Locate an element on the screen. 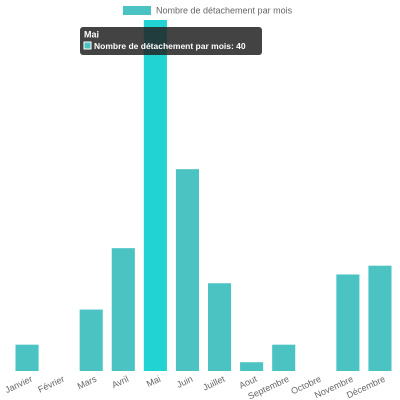  legend-label: Nombre de détachement par mois is located at coordinates (224, 11).